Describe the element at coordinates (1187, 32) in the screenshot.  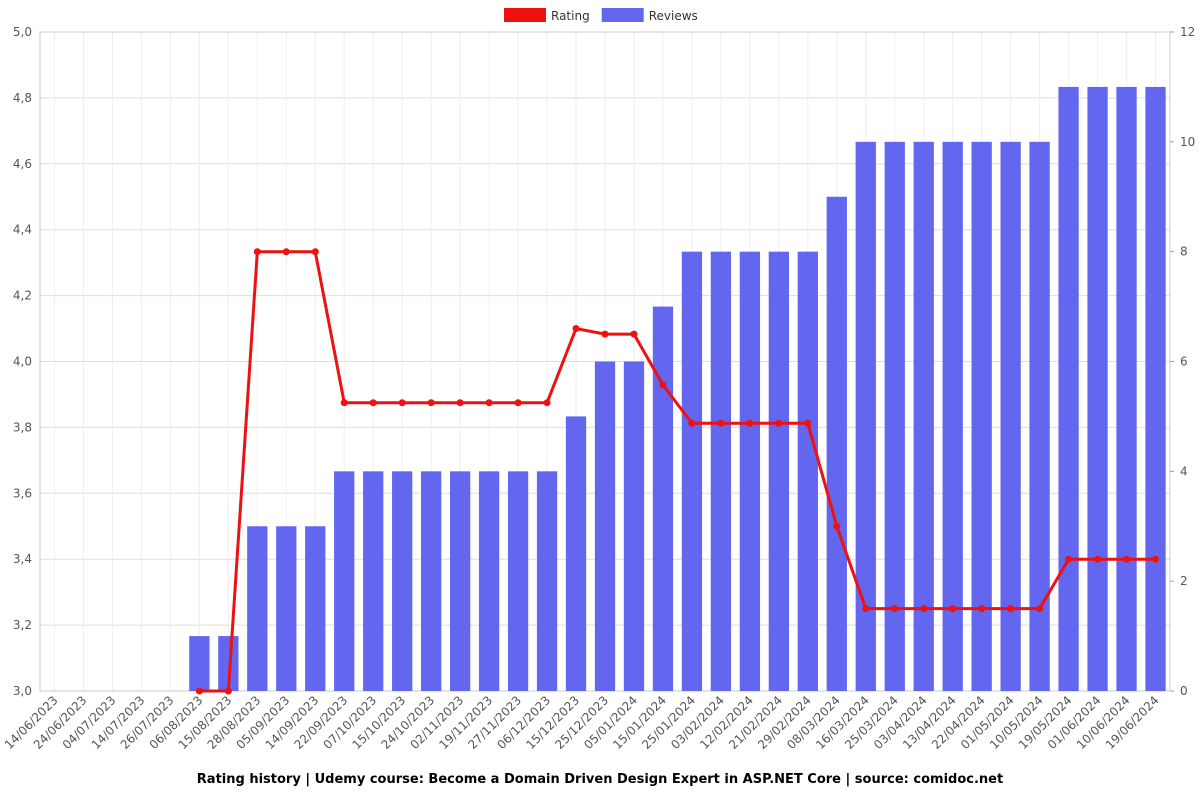
I see `y2-tick-label: 12` at that location.